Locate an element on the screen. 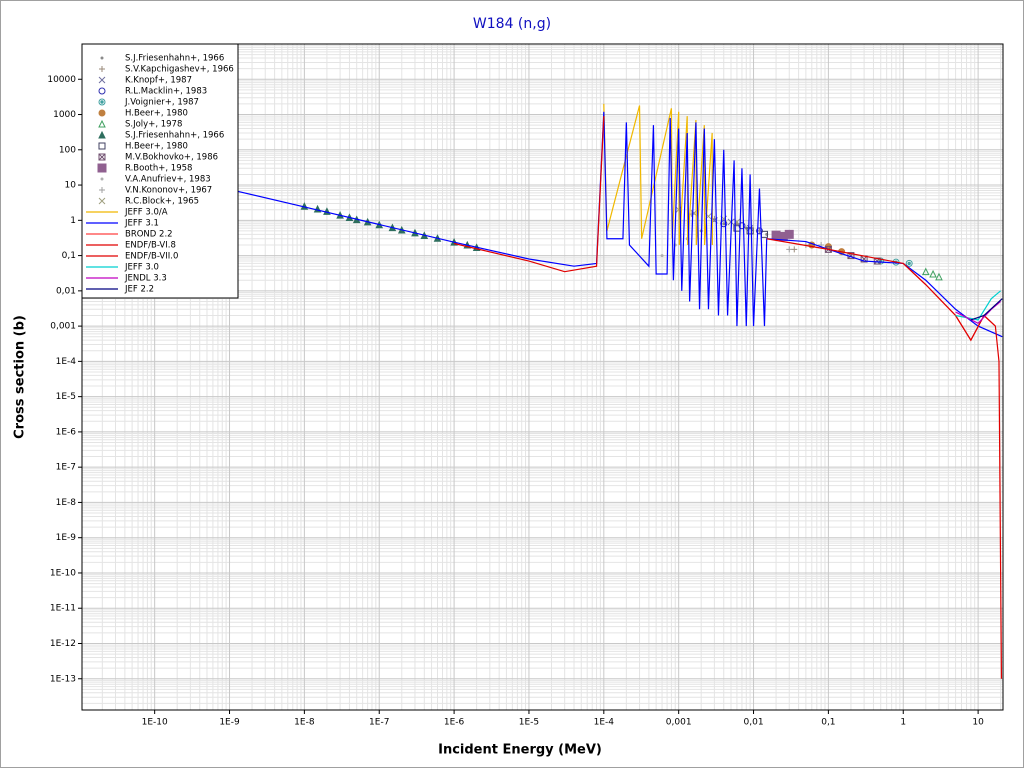 The height and width of the screenshot is (772, 1024). legend-label: JENDL 3.3 is located at coordinates (145, 279).